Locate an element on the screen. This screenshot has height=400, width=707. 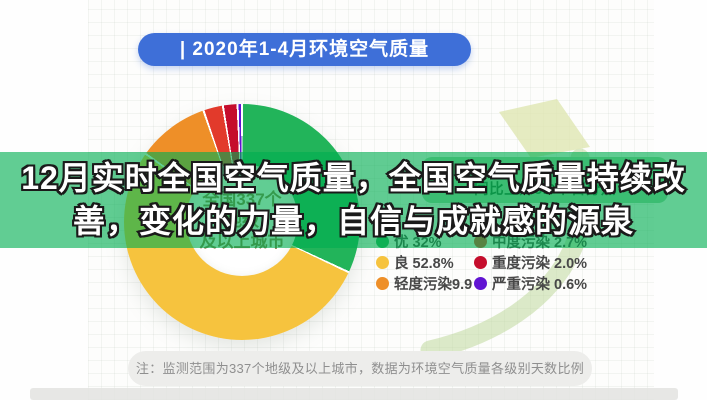
headline-line2: 善，变化的力量，自信与成就感的源泉 is located at coordinates (353, 221).